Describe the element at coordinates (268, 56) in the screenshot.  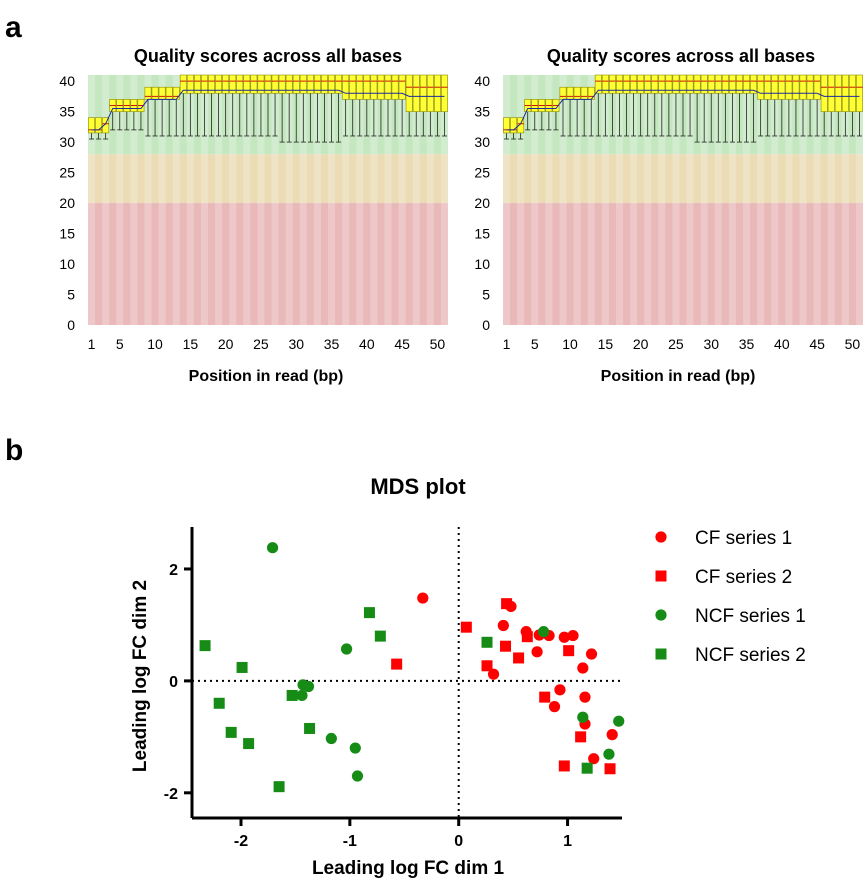
I see `quality-chart-1-title: Quality scores across all bases` at that location.